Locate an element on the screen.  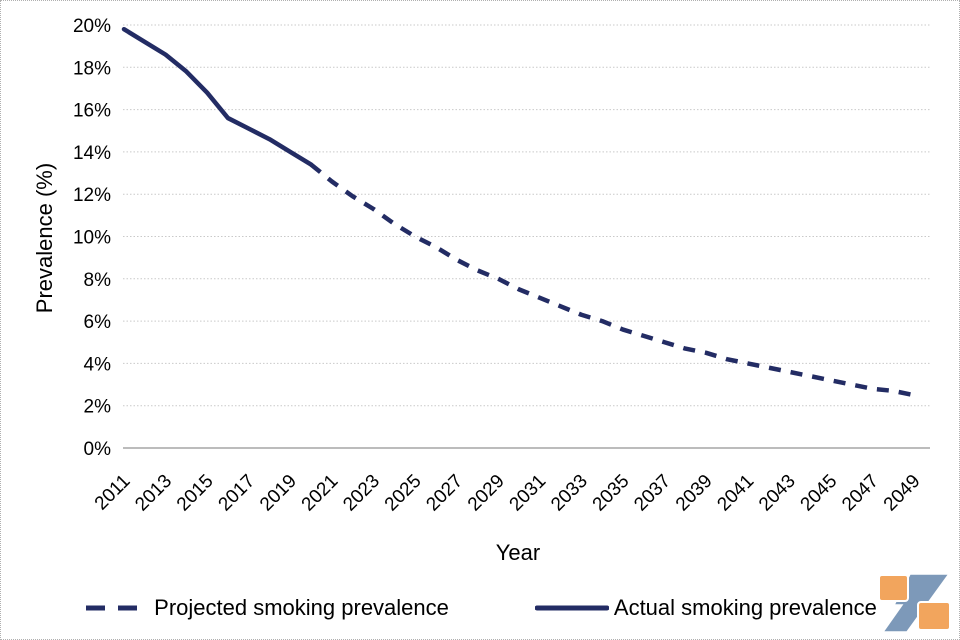
x-tick-label: 2043 is located at coordinates (777, 493).